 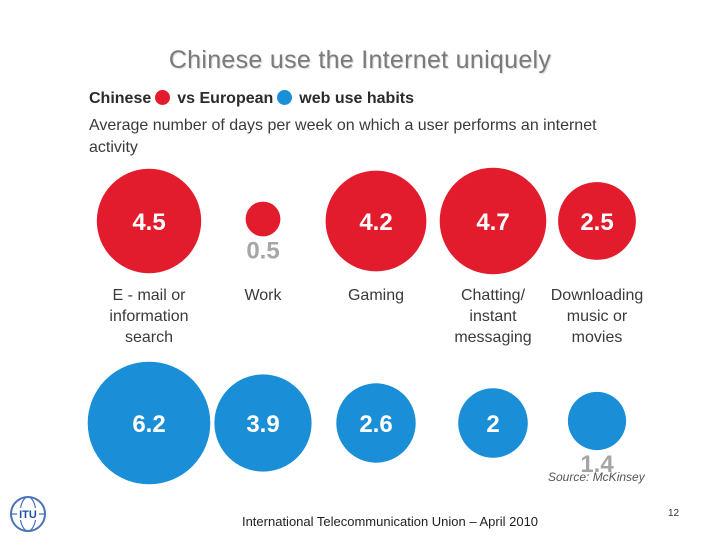 What do you see at coordinates (186, 98) in the screenshot?
I see `legend-vs-label: vs` at bounding box center [186, 98].